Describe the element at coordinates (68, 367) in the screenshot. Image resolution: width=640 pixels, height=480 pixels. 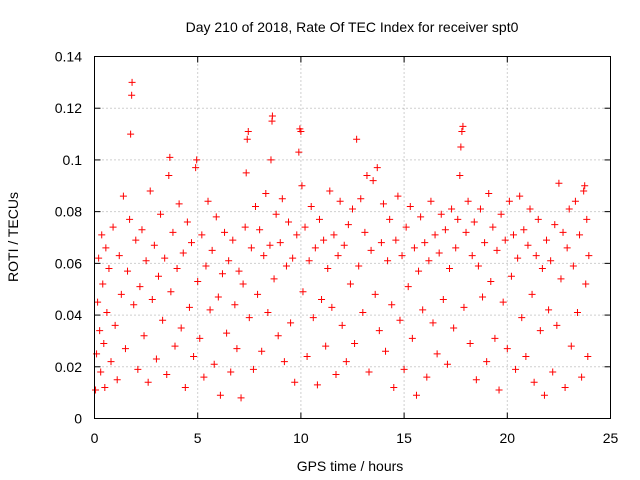
I see `y-tick-label: 0.02` at that location.